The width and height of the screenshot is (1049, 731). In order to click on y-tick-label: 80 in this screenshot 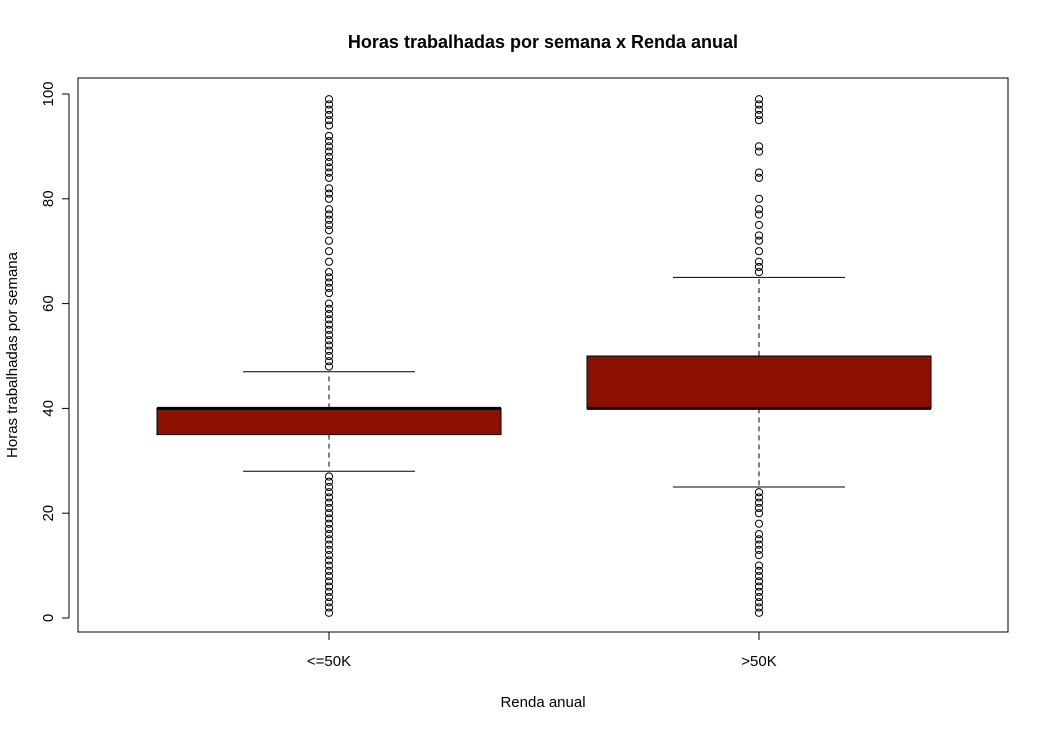, I will do `click(48, 198)`.